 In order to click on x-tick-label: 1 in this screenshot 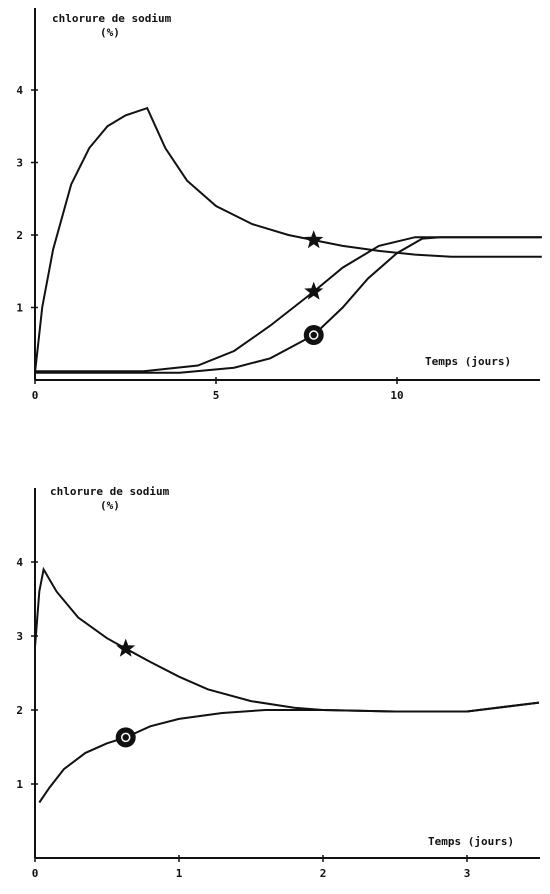, I will do `click(179, 873)`.